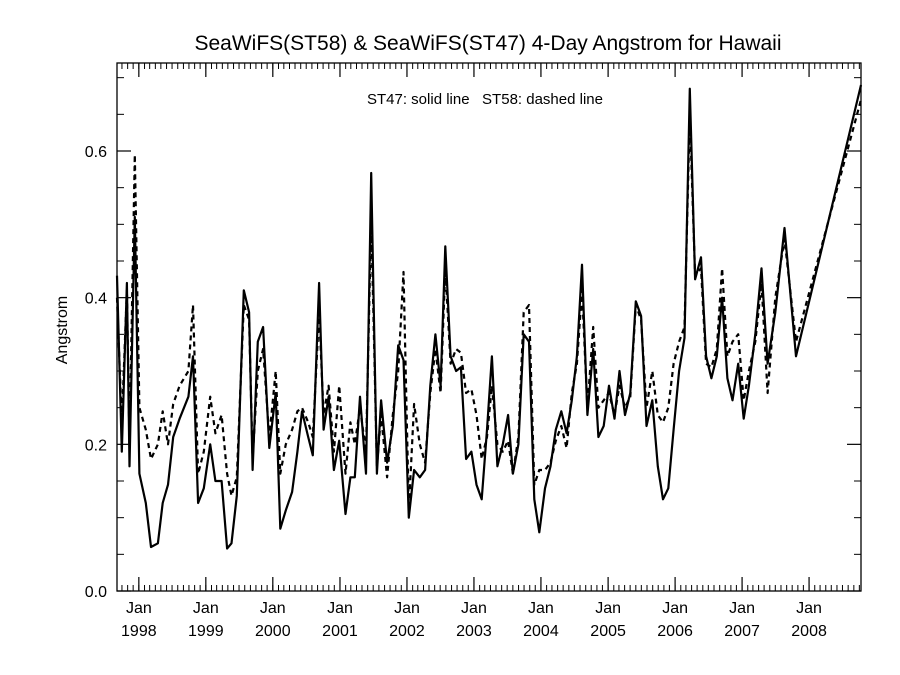 The image size is (900, 675). I want to click on x-tick-label-year: 1998, so click(139, 631).